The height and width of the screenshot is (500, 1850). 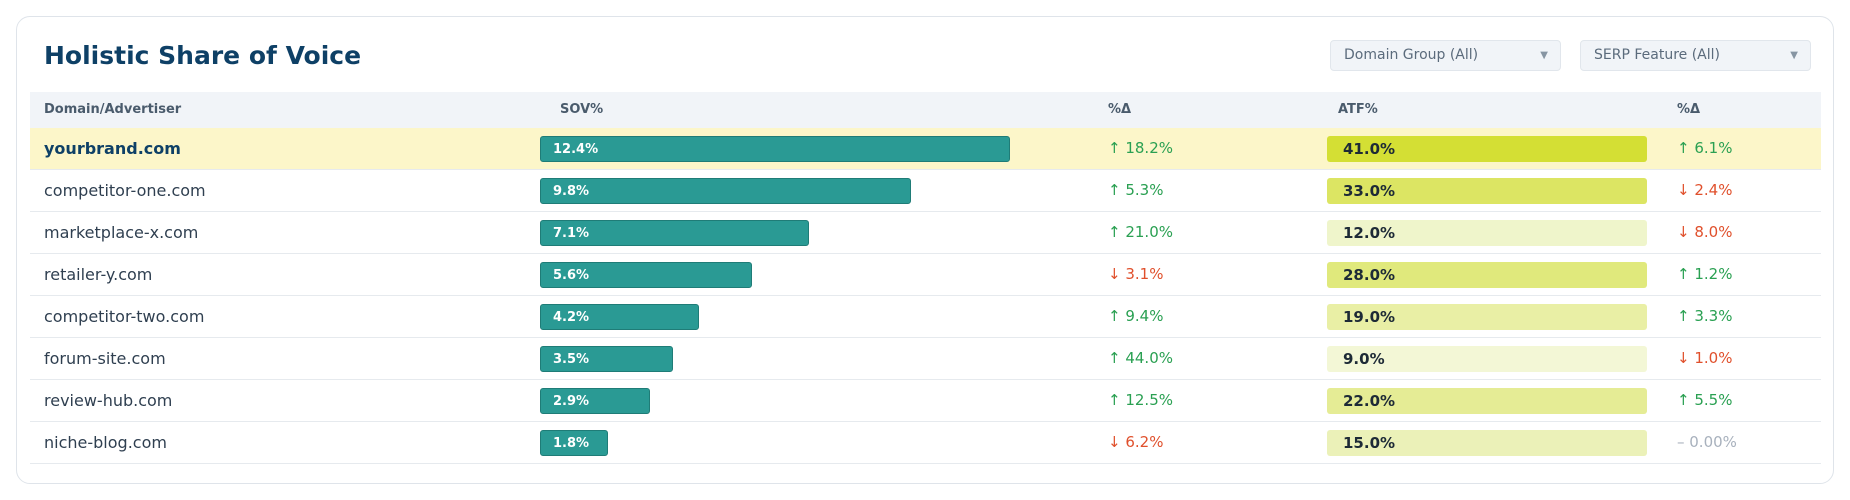 What do you see at coordinates (925, 233) in the screenshot?
I see `table-row: marketplace-x.com 7.1% ↑ 21.0% 12.0% ↓ 8.0%` at bounding box center [925, 233].